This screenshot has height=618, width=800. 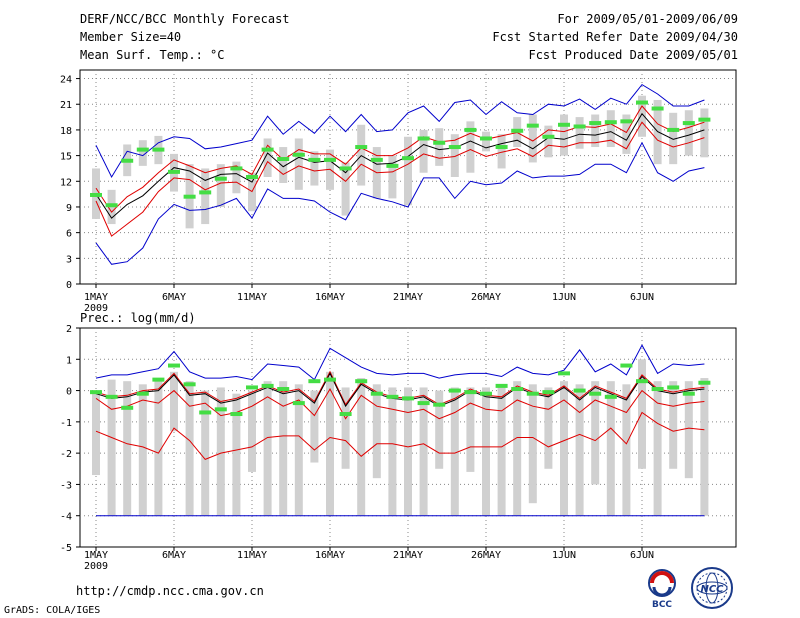 What do you see at coordinates (400, 362) in the screenshot?
I see `max-line` at bounding box center [400, 362].